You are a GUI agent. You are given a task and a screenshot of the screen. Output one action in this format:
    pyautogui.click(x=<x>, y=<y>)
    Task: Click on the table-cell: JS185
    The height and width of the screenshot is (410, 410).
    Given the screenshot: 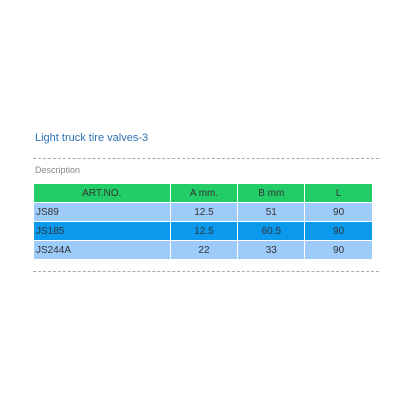 What is the action you would take?
    pyautogui.click(x=102, y=231)
    